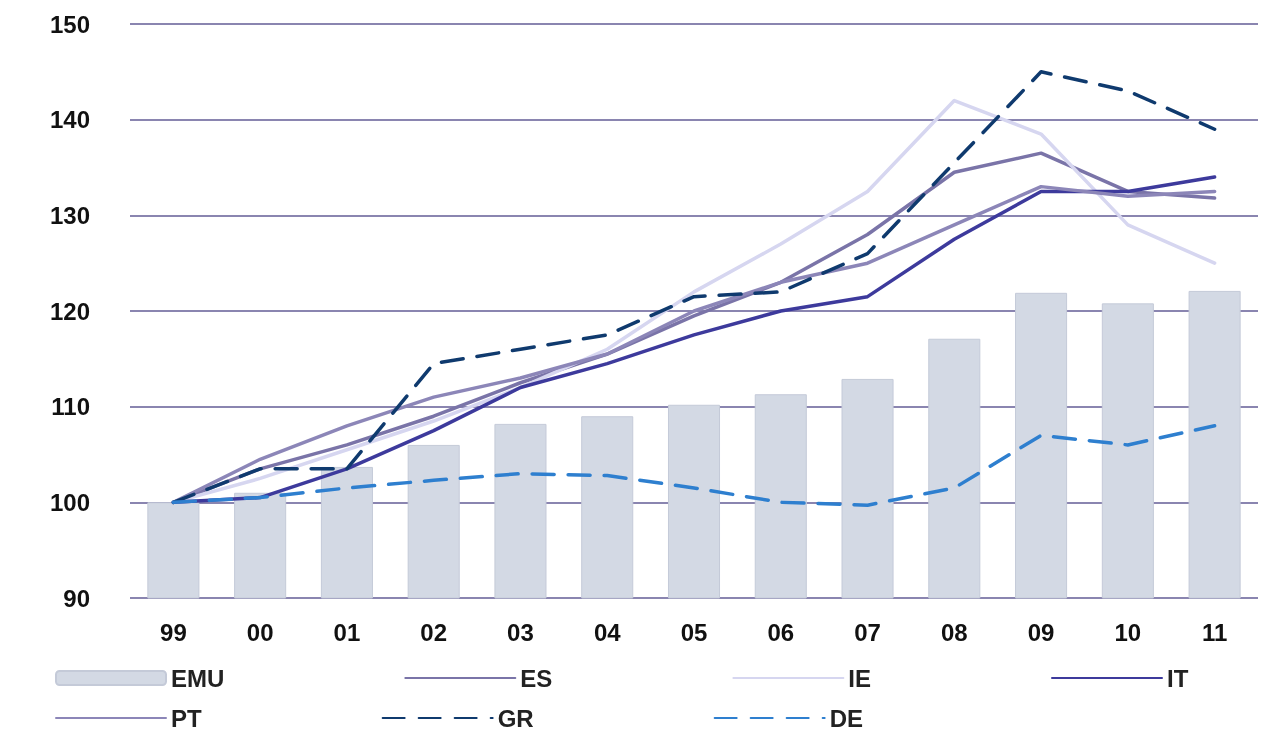  What do you see at coordinates (781, 632) in the screenshot?
I see `x-tick-label: 06` at bounding box center [781, 632].